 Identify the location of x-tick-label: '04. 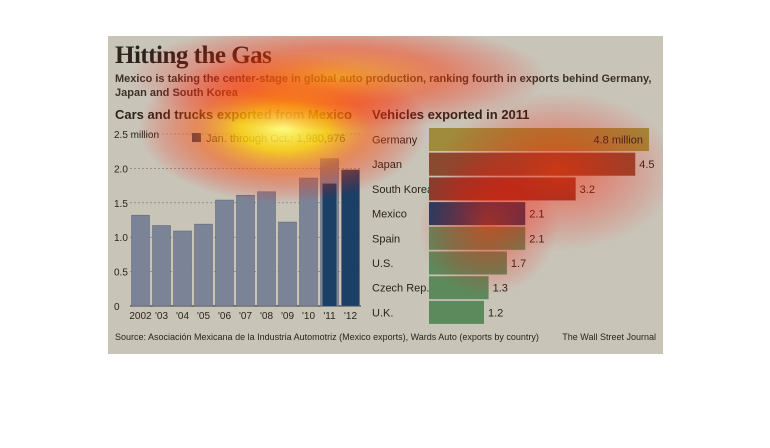
(182, 316).